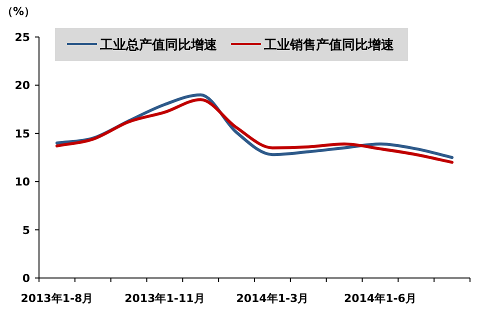 This screenshot has height=320, width=495. I want to click on y-tick-label: 10, so click(22, 182).